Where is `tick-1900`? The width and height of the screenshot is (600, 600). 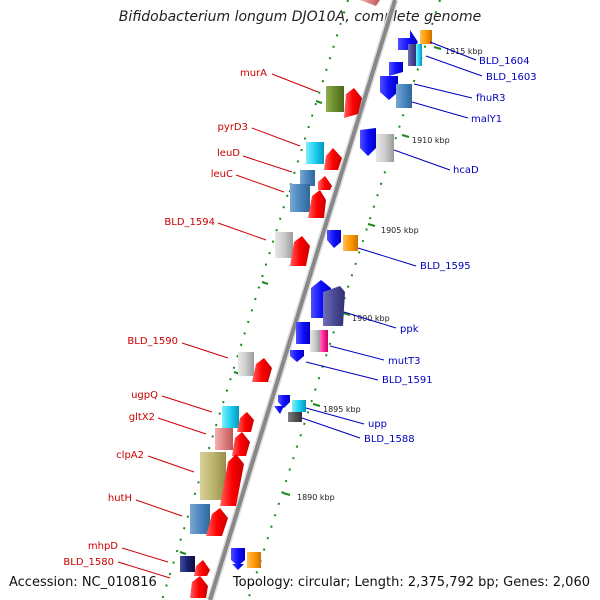 tick-1900 is located at coordinates (346, 314).